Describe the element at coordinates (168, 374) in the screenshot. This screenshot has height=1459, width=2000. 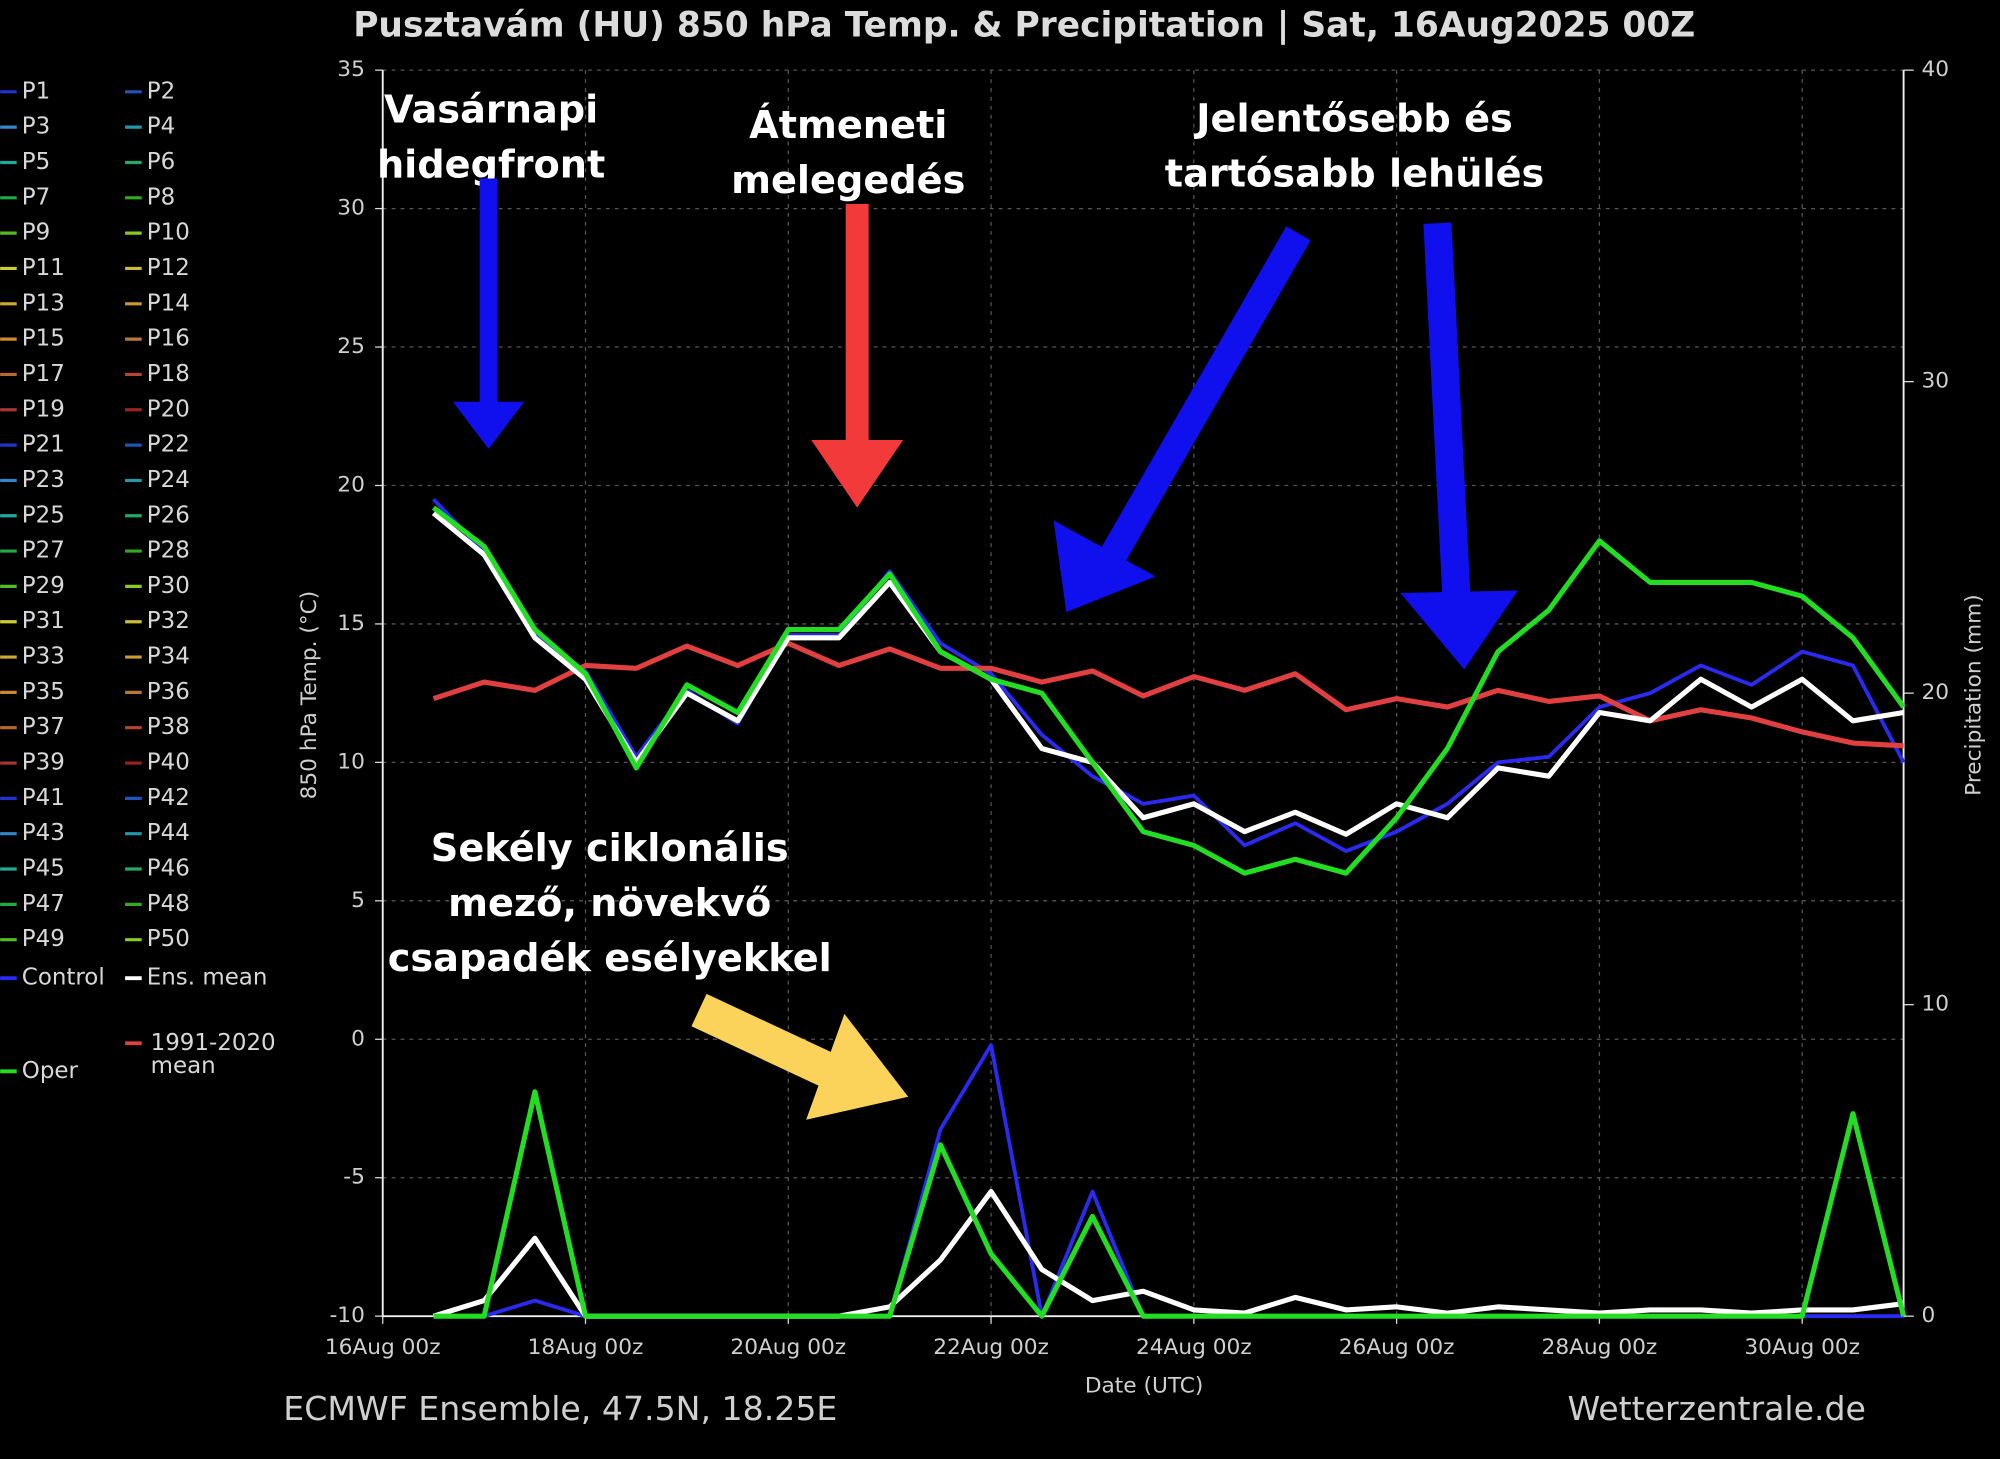
I see `legend-label: P18` at that location.